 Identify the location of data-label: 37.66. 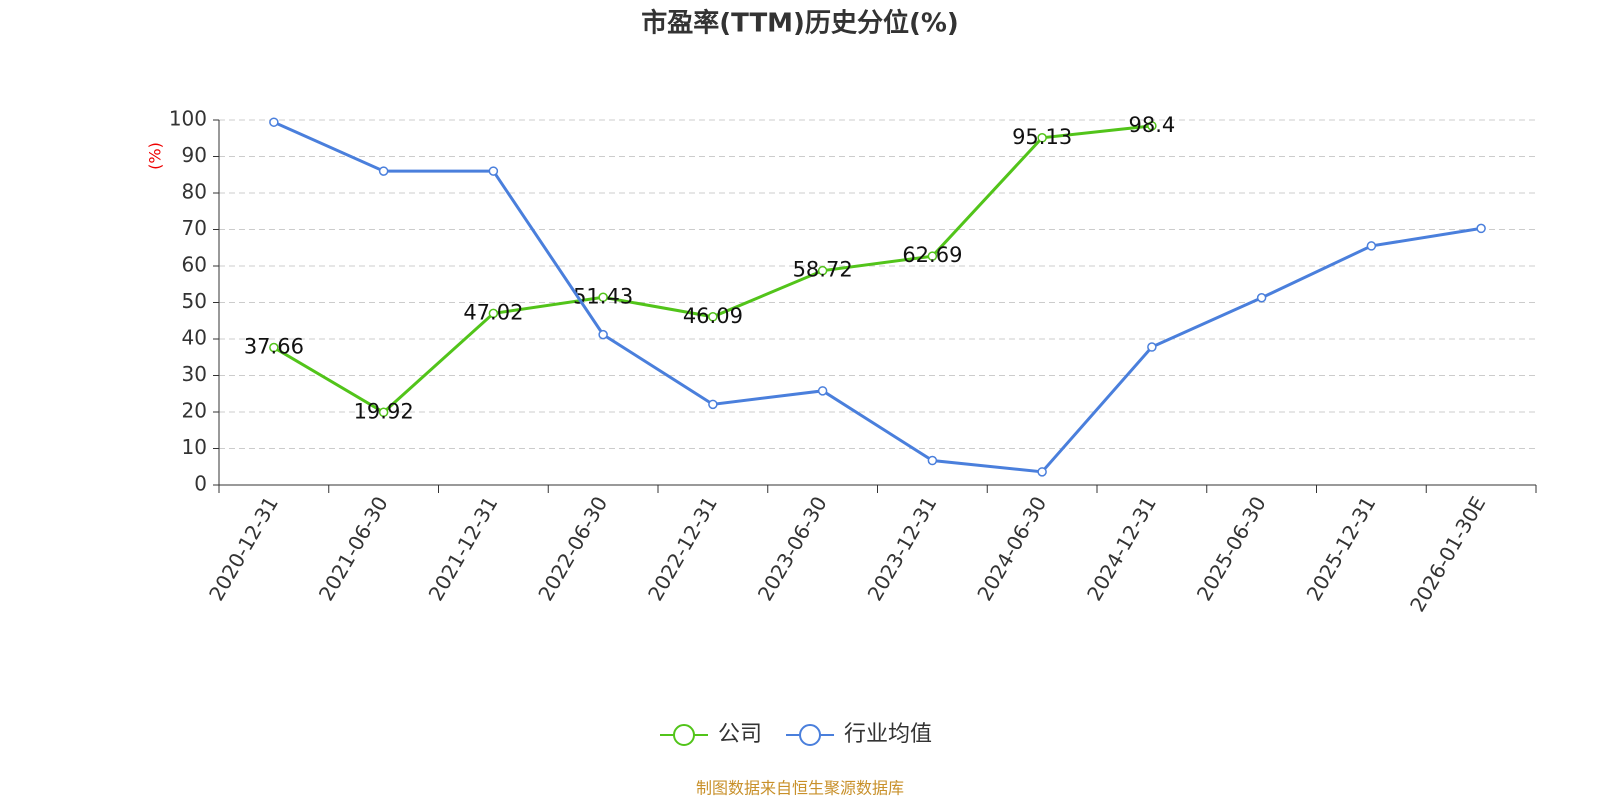
(274, 347).